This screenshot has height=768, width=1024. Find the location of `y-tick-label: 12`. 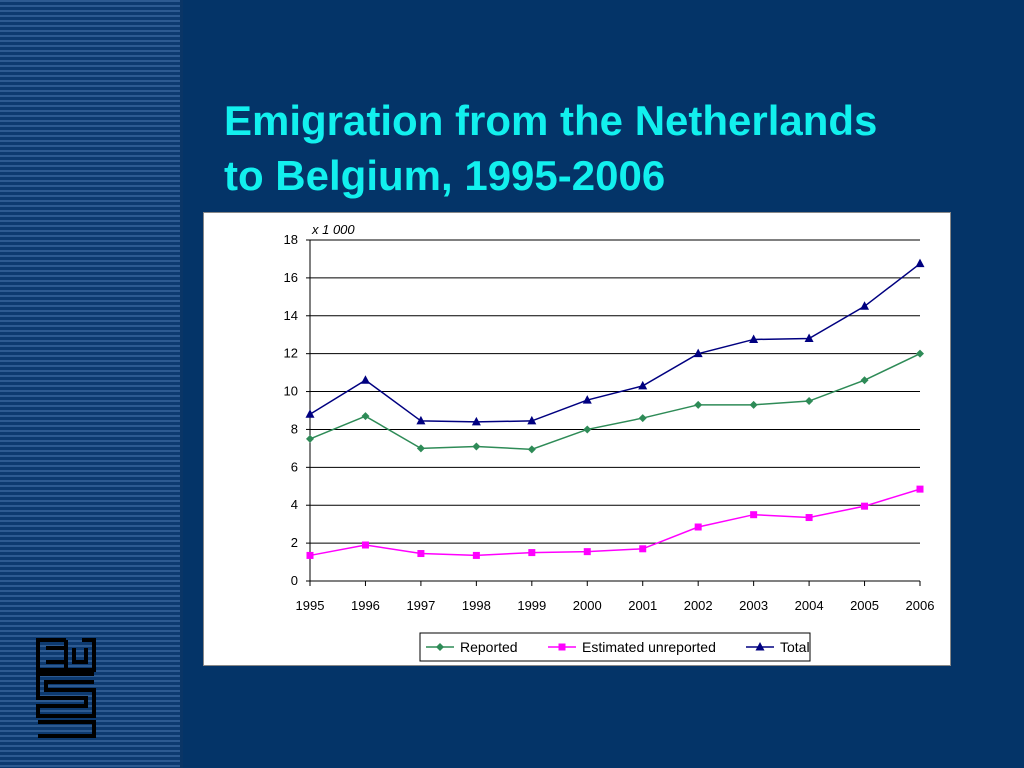

y-tick-label: 12 is located at coordinates (291, 353).